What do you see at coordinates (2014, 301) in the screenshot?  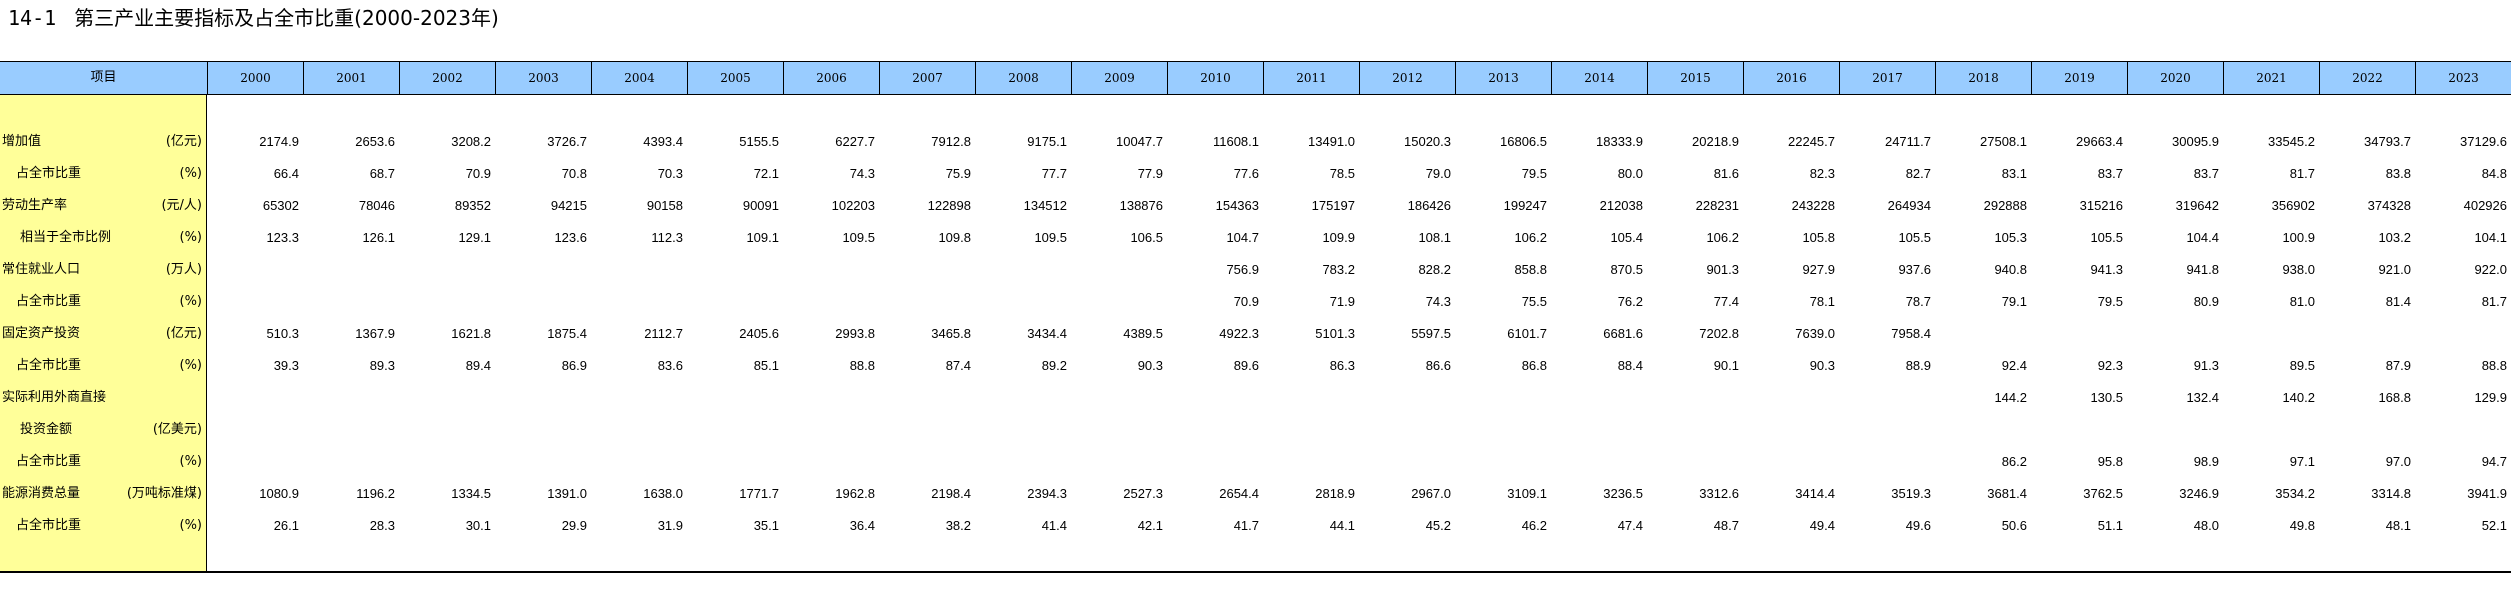 I see `table-cell: 79.1` at bounding box center [2014, 301].